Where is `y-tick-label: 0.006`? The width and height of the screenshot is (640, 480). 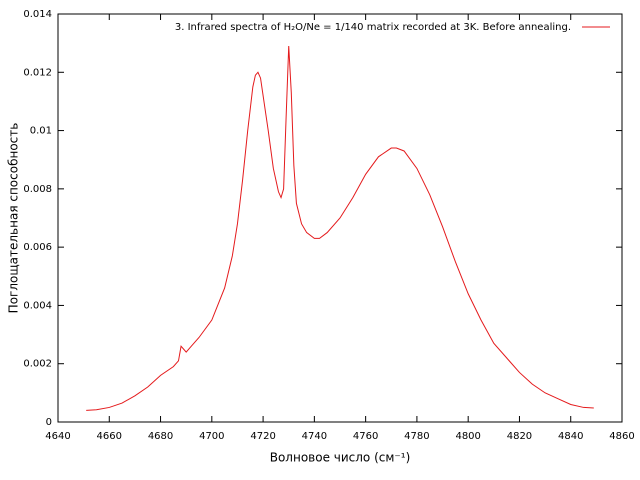
y-tick-label: 0.006 is located at coordinates (37, 247).